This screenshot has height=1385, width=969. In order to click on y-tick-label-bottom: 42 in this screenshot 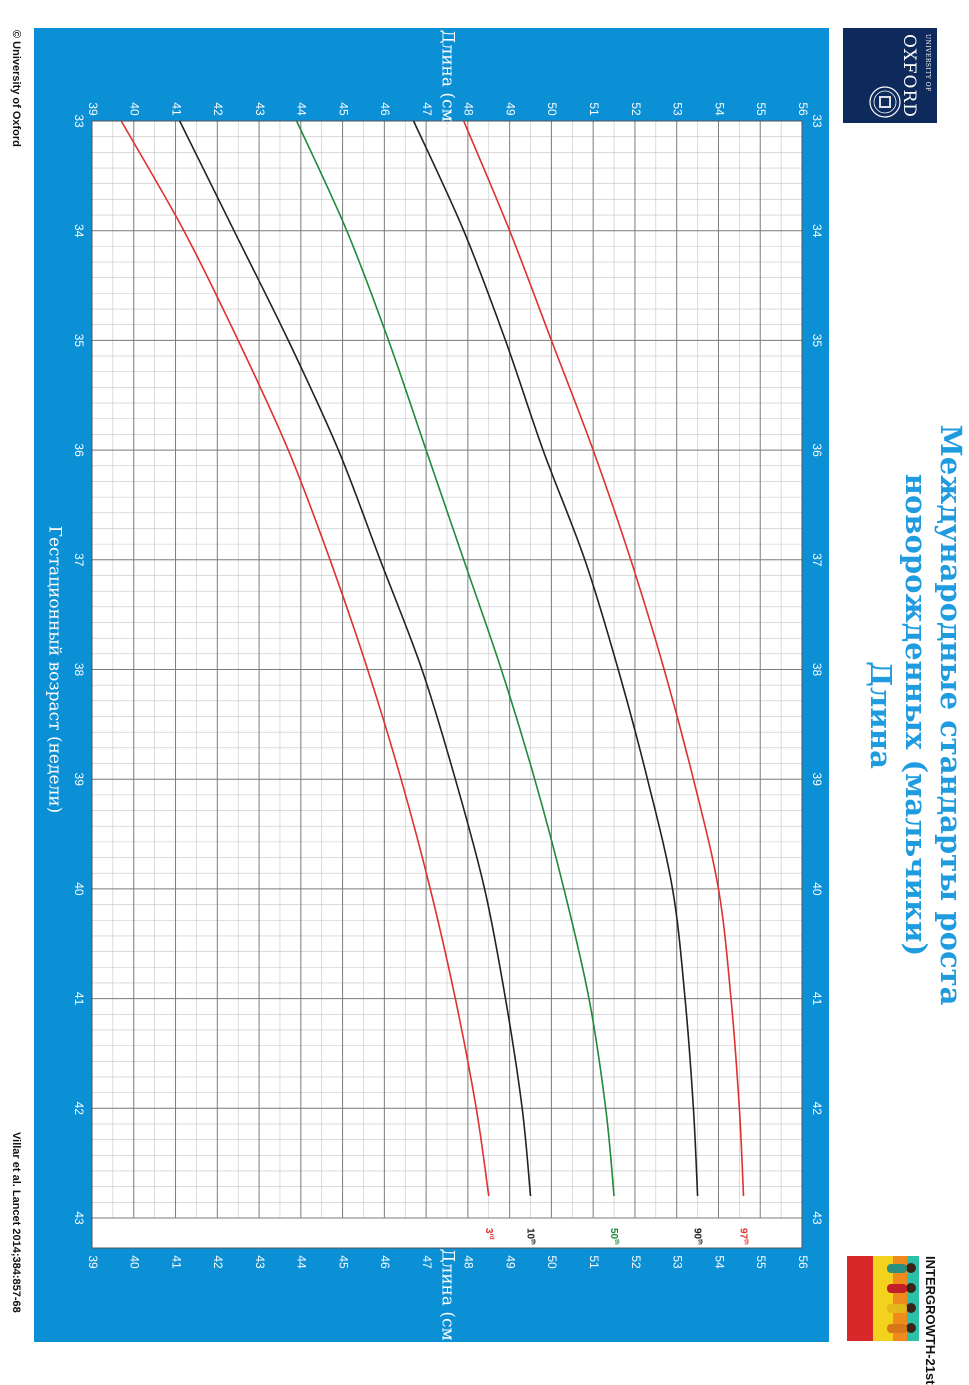, I will do `click(218, 1262)`.